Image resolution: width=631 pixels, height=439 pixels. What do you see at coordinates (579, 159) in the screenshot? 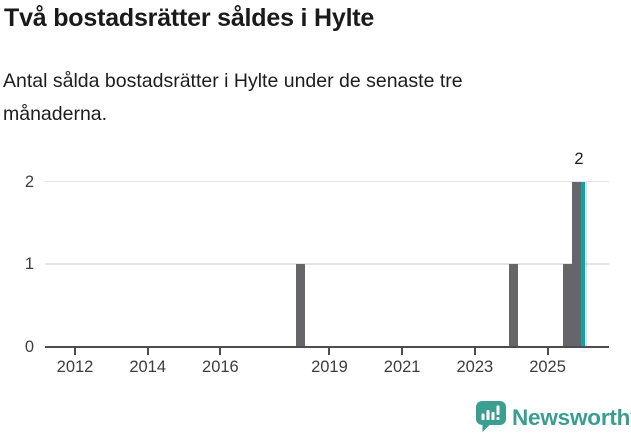
I see `value-label: 2` at bounding box center [579, 159].